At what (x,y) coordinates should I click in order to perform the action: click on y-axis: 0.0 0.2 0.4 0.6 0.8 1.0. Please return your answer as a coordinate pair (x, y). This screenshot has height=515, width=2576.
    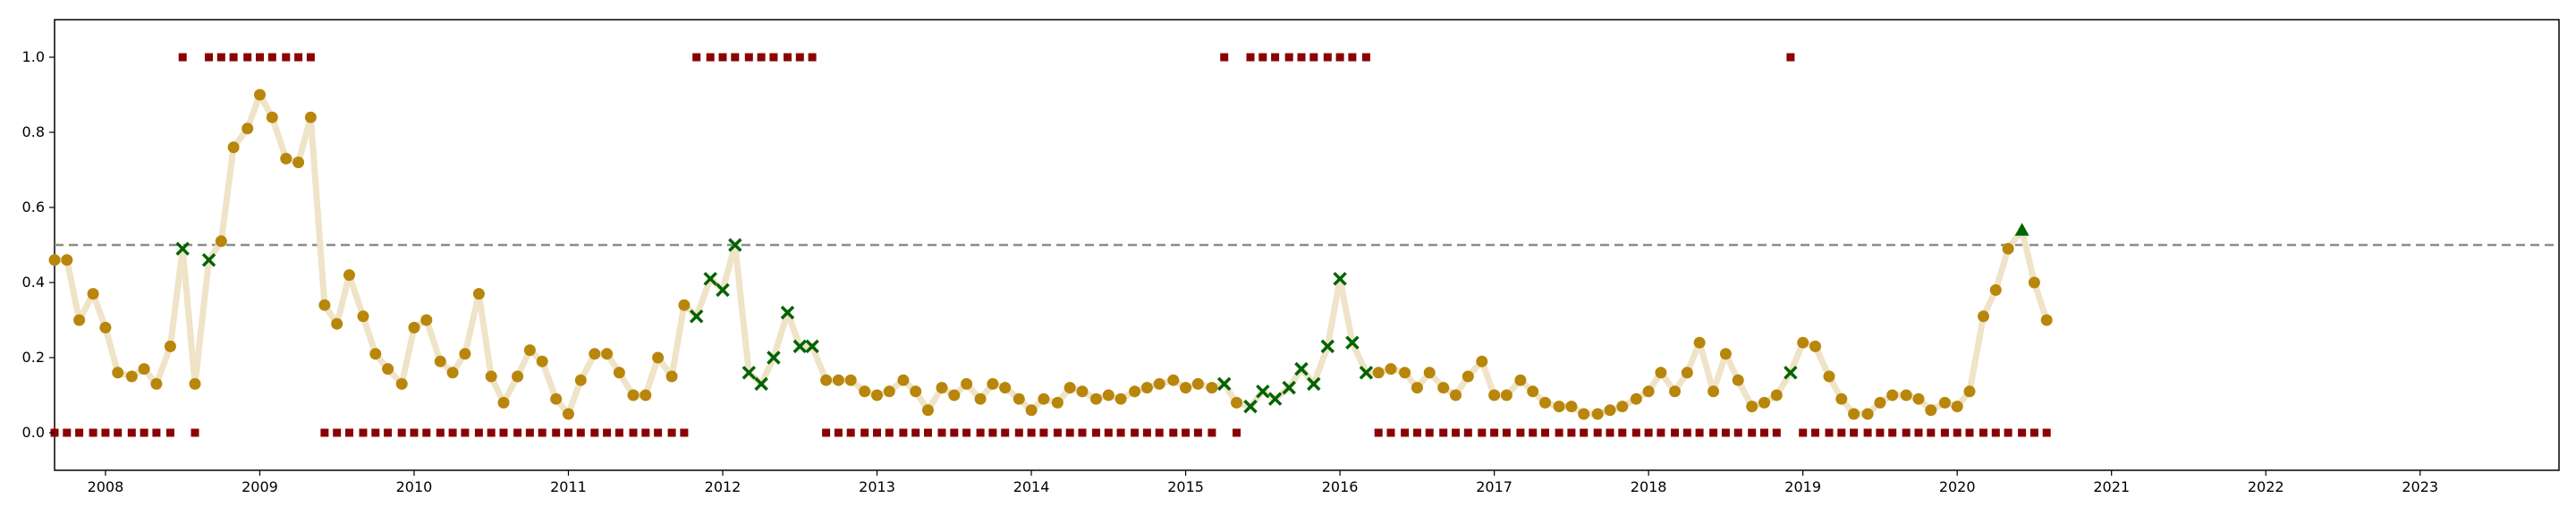
    Looking at the image, I should click on (38, 245).